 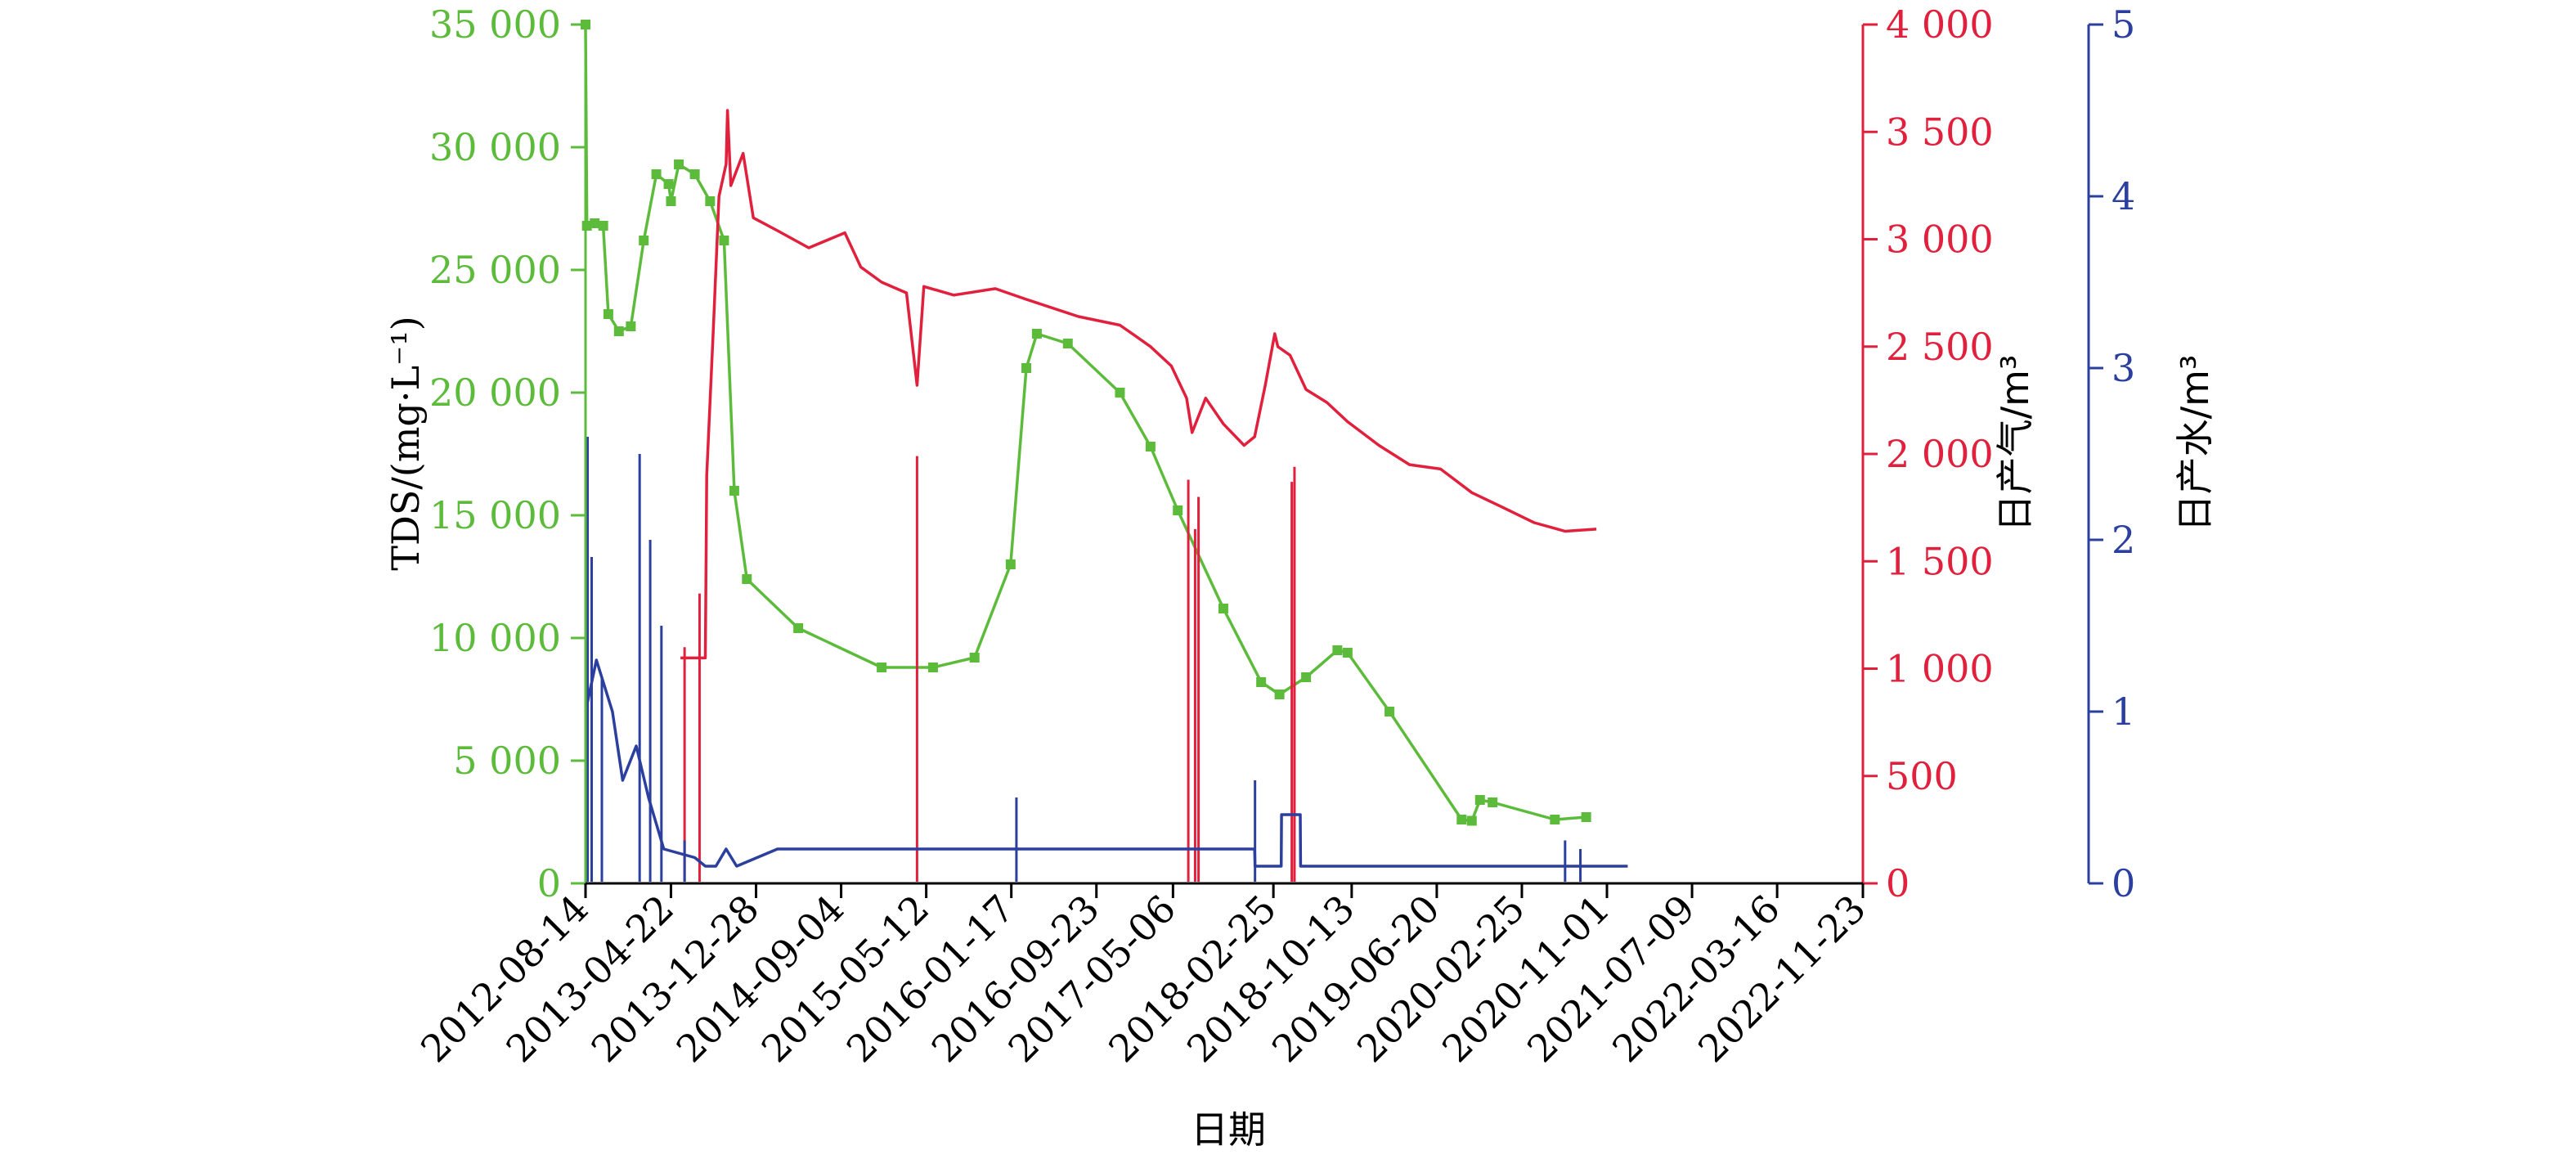 What do you see at coordinates (495, 24) in the screenshot?
I see `y-tick-label-left: 35 000` at bounding box center [495, 24].